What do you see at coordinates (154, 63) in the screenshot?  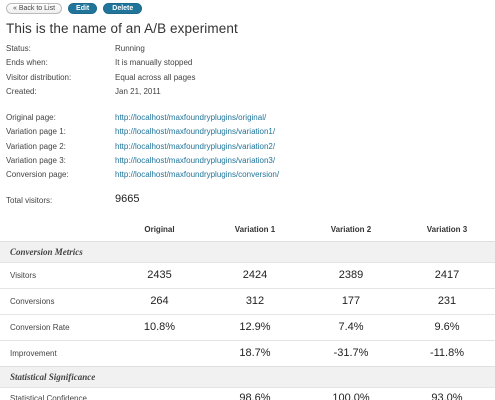 I see `detail-value: It is manually stopped` at bounding box center [154, 63].